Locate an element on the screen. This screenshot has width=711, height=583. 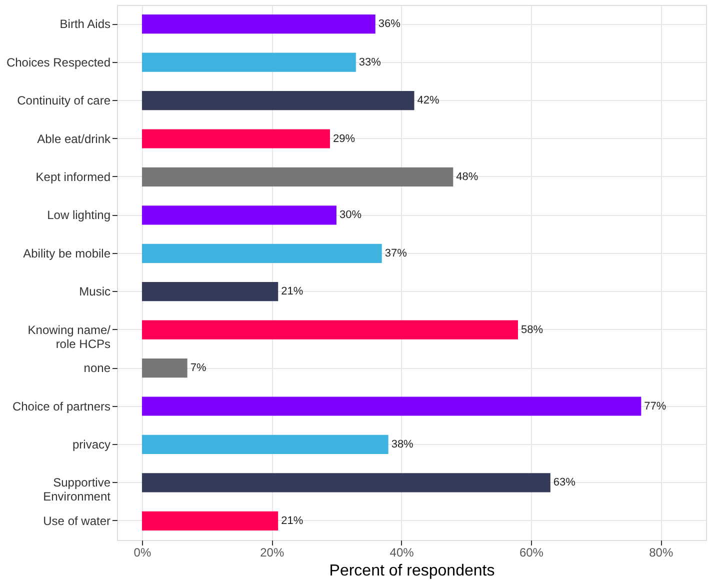
data-label: 33% is located at coordinates (370, 62).